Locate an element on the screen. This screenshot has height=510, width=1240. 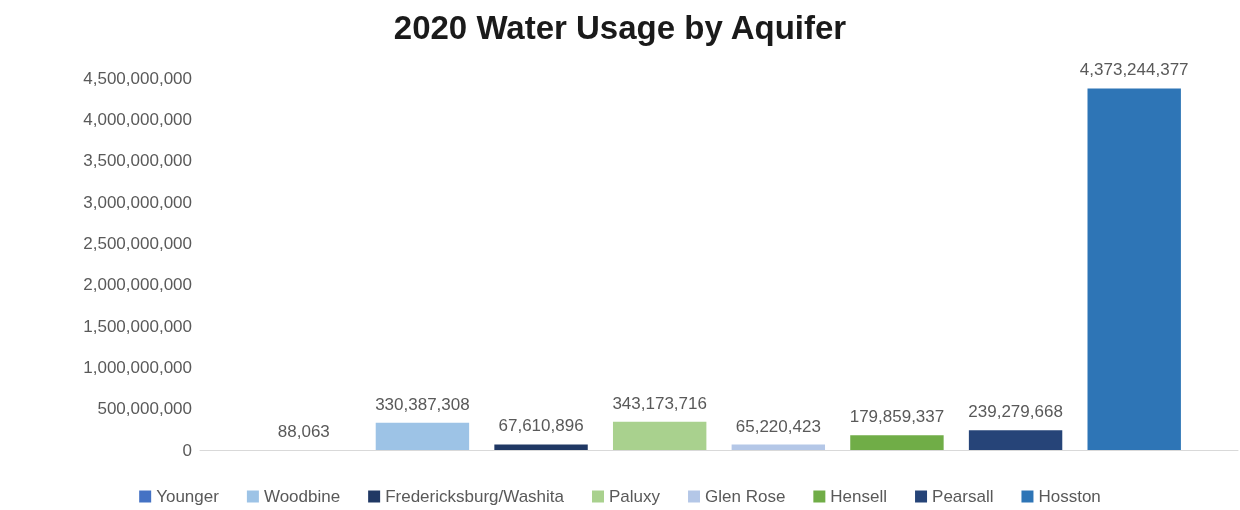
y-tick-label: 4,000,000,000 is located at coordinates (137, 119).